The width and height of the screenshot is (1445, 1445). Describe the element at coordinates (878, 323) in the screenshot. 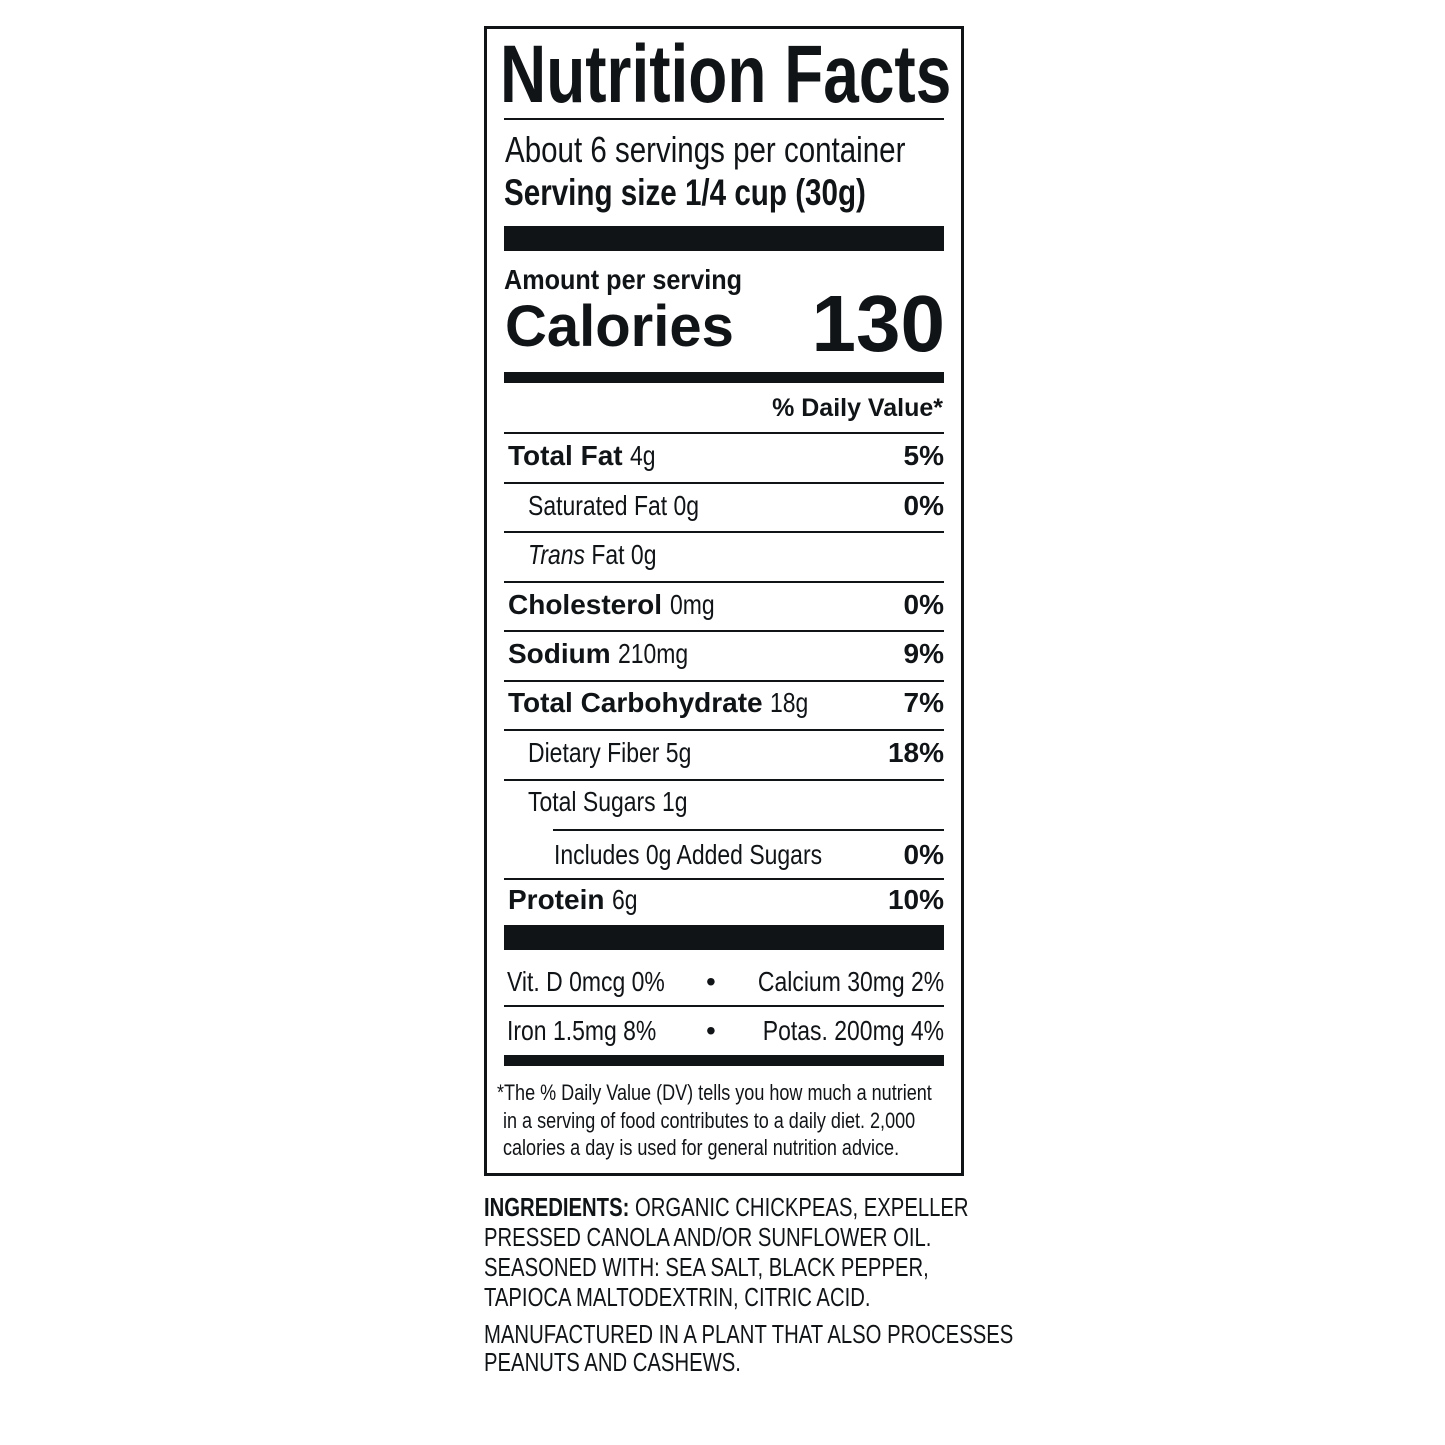

I see `calories-value: 130` at that location.